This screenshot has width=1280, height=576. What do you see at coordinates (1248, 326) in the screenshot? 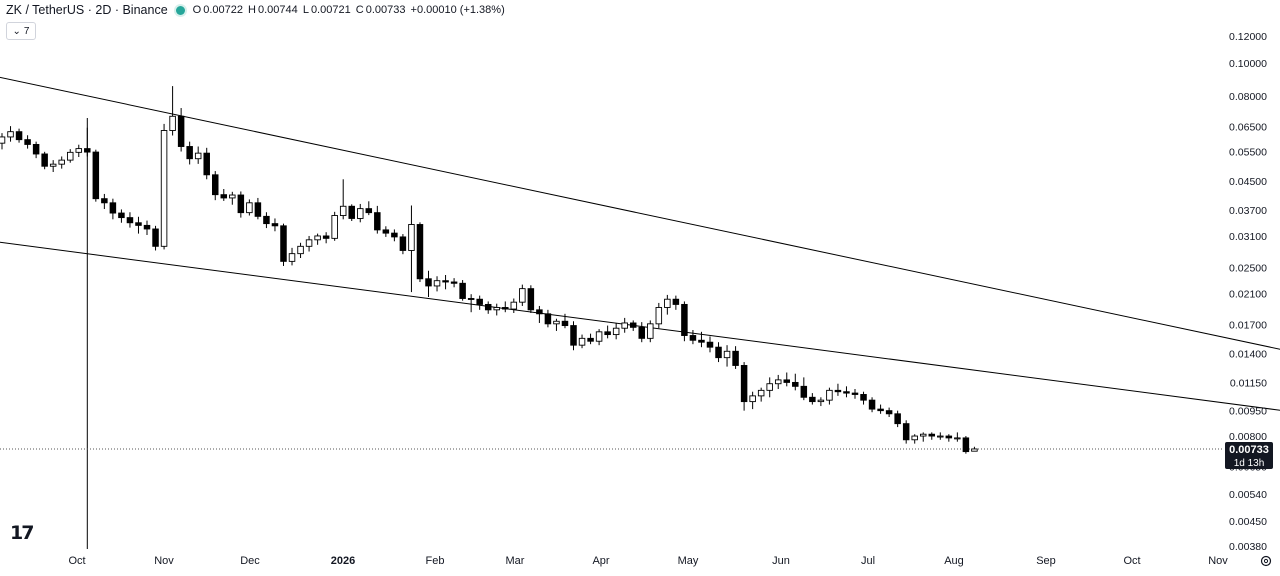
I see `y-tick-label: 0.01700` at bounding box center [1248, 326].